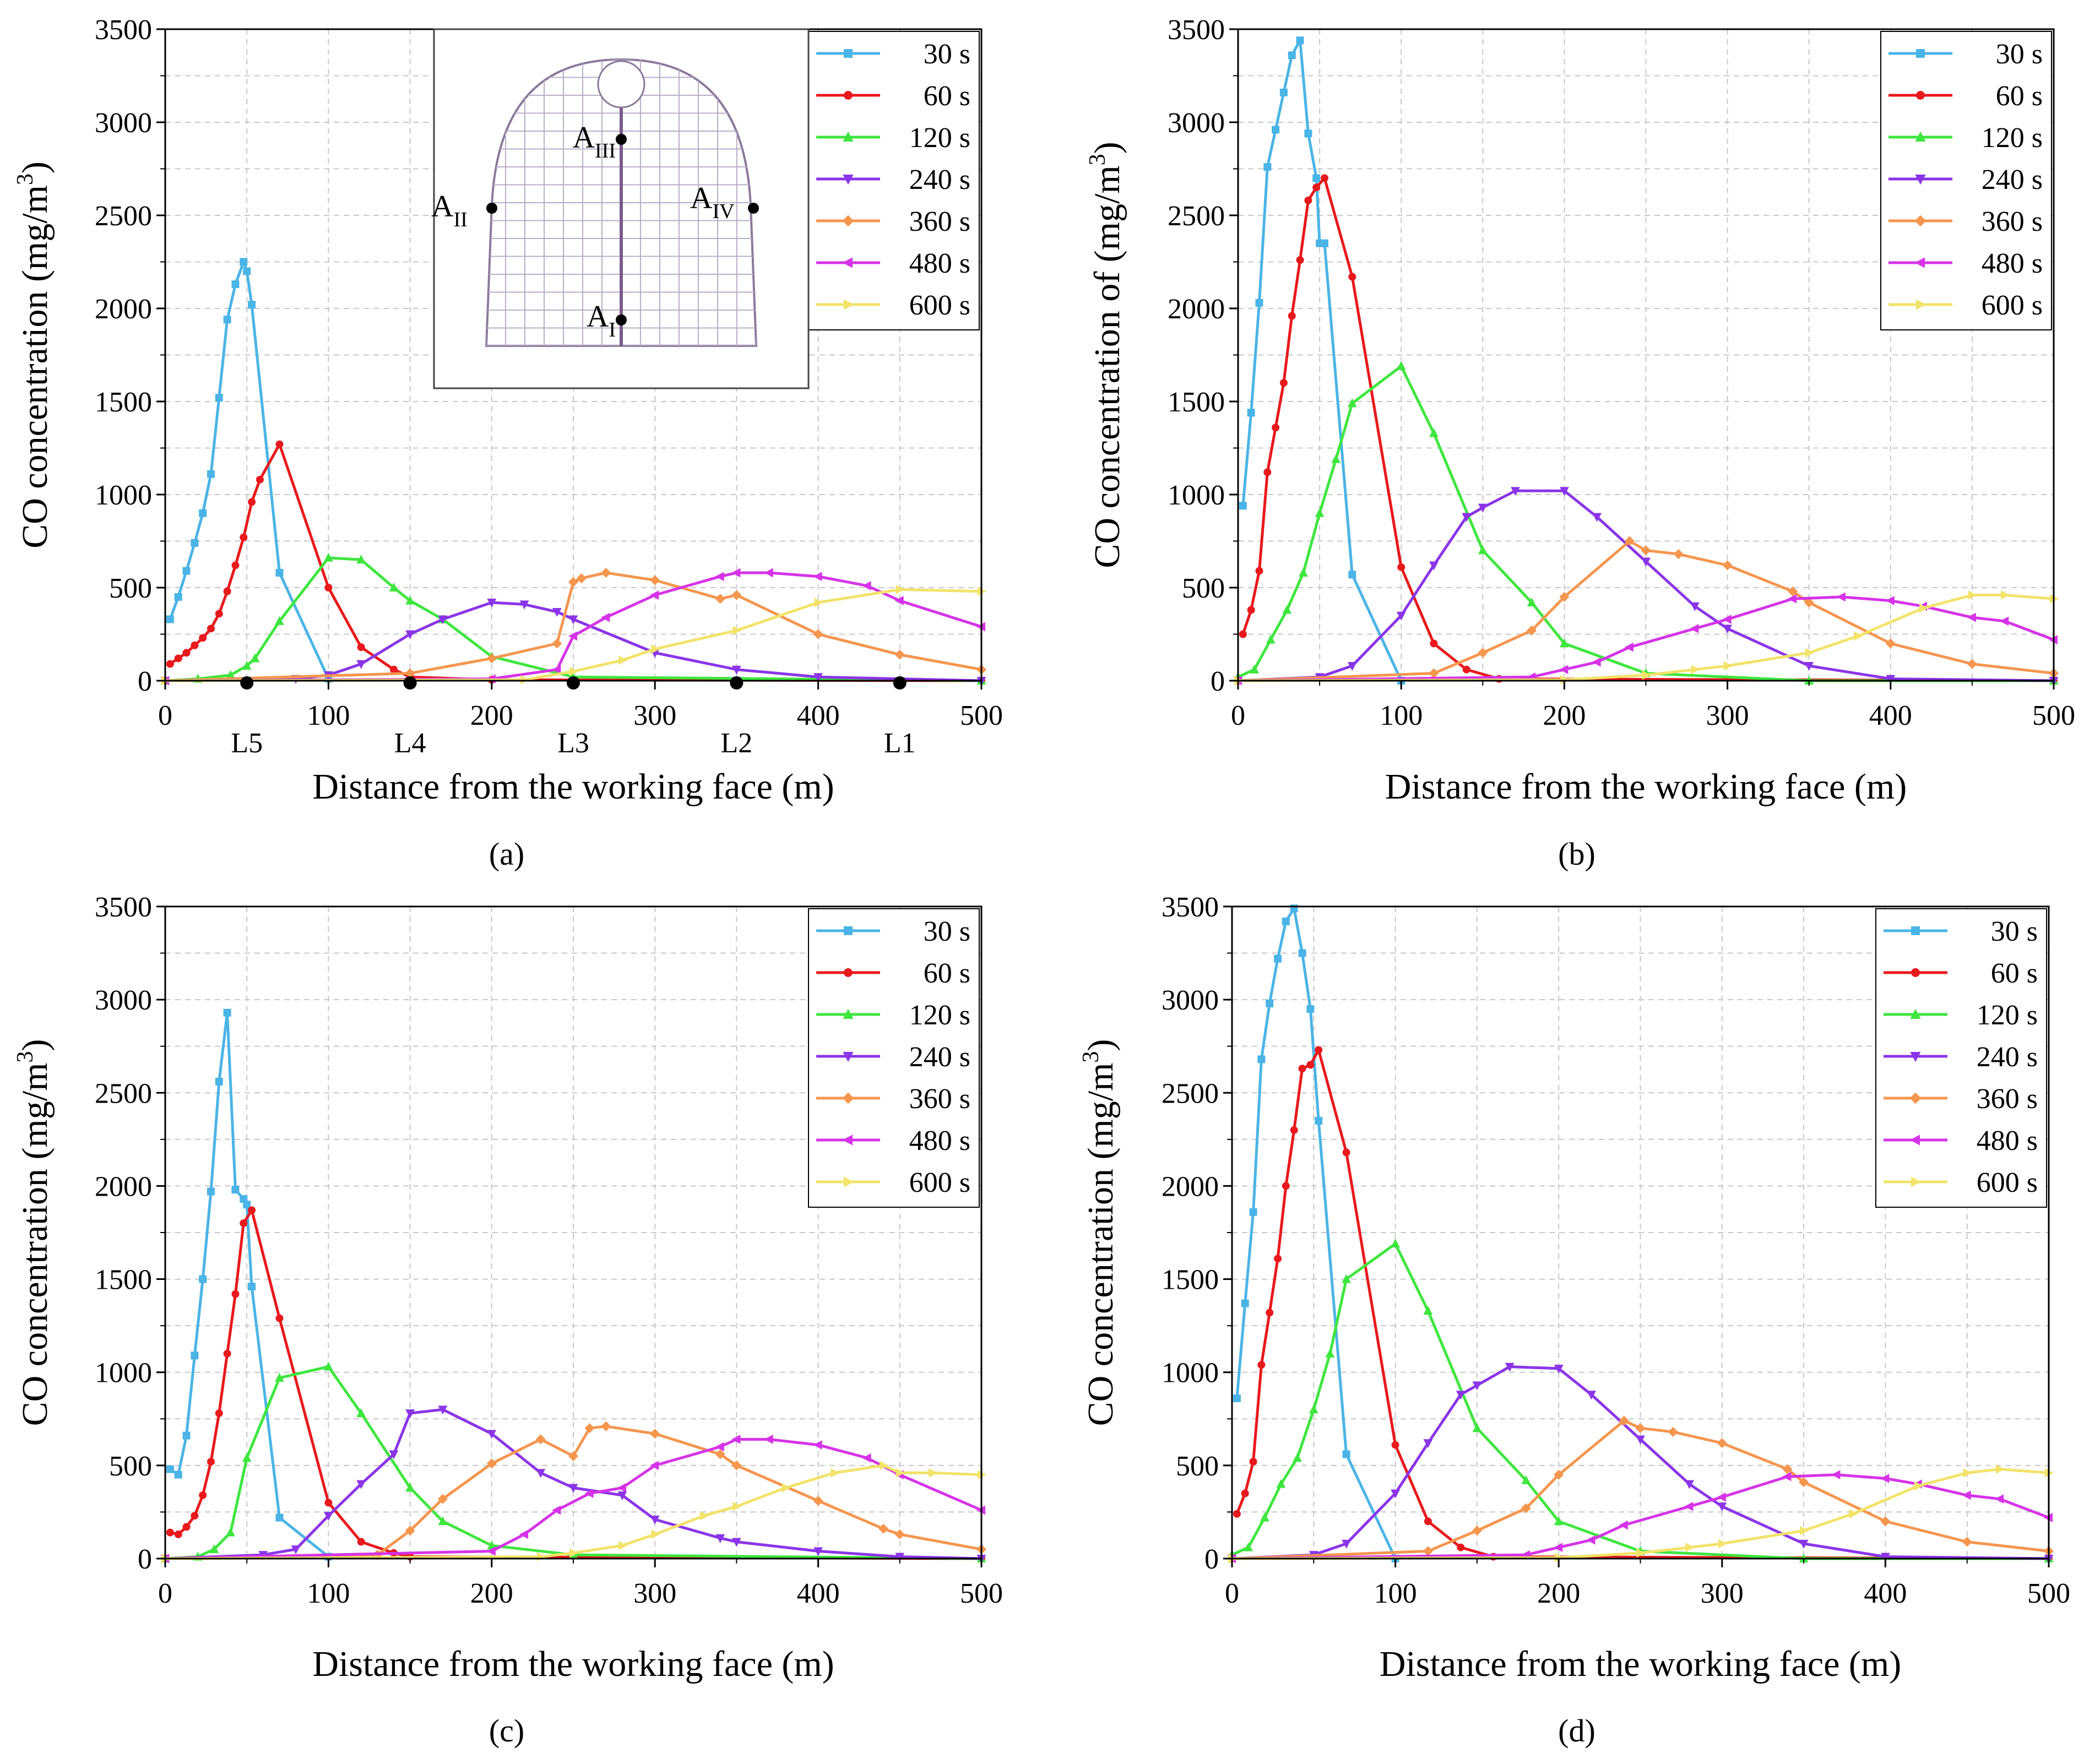 Image resolution: width=2084 pixels, height=1764 pixels. Describe the element at coordinates (574, 635) in the screenshot. I see `series-600s` at that location.